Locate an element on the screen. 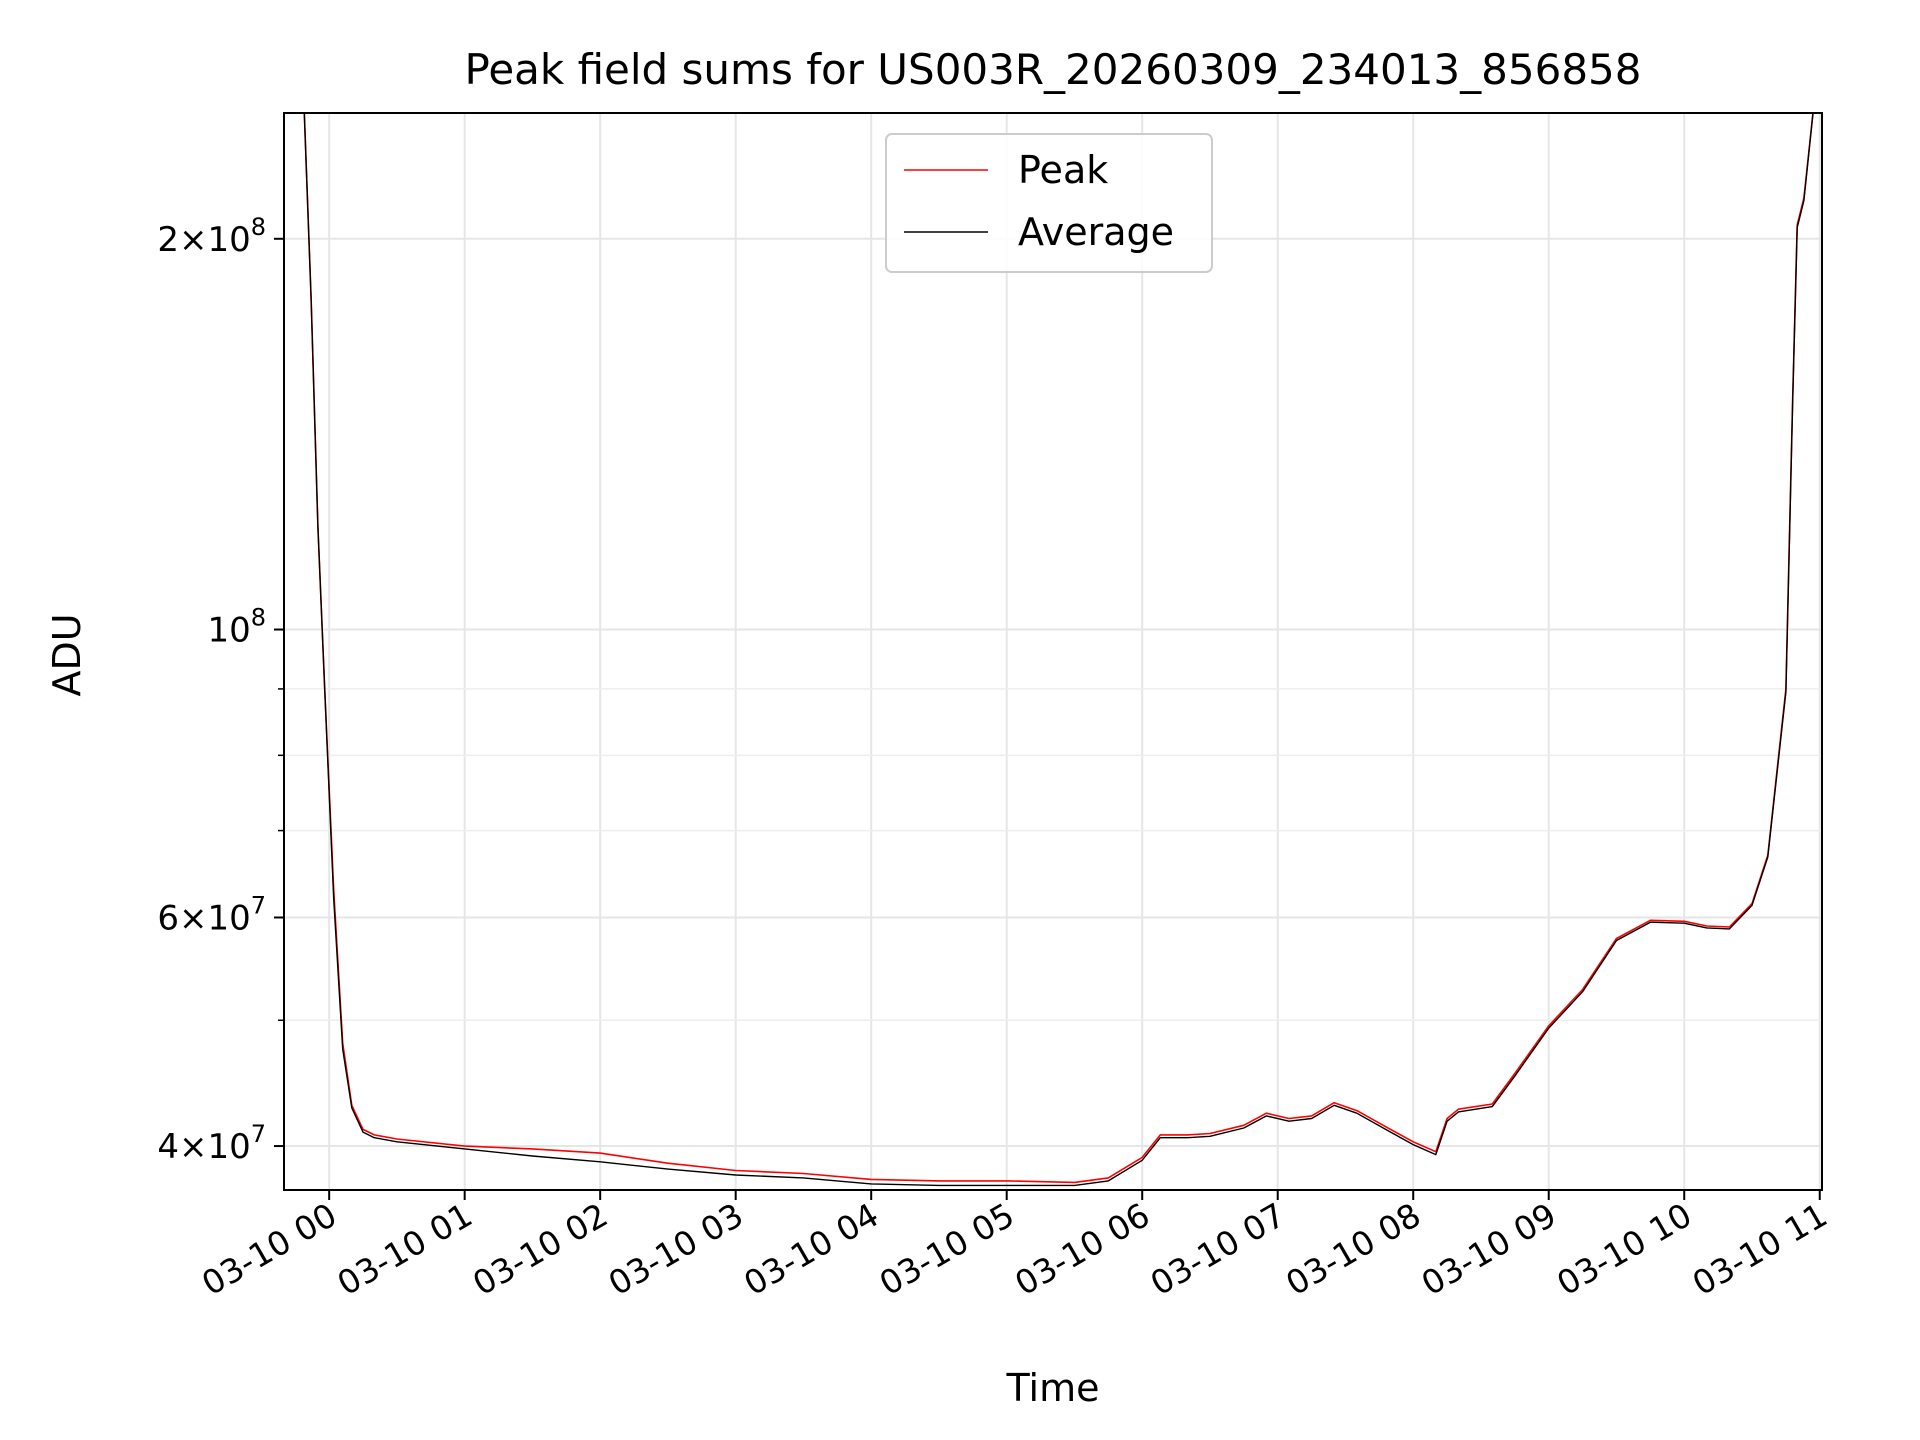  legend-label-peak: Peak is located at coordinates (1063, 170).